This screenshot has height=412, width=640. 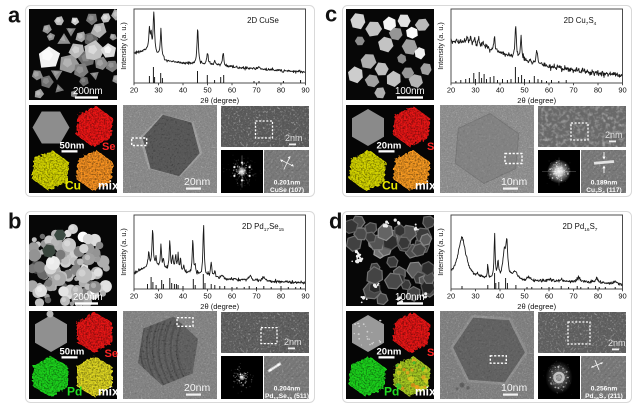 I want to click on svg-text: 0.189nm, so click(x=604, y=183).